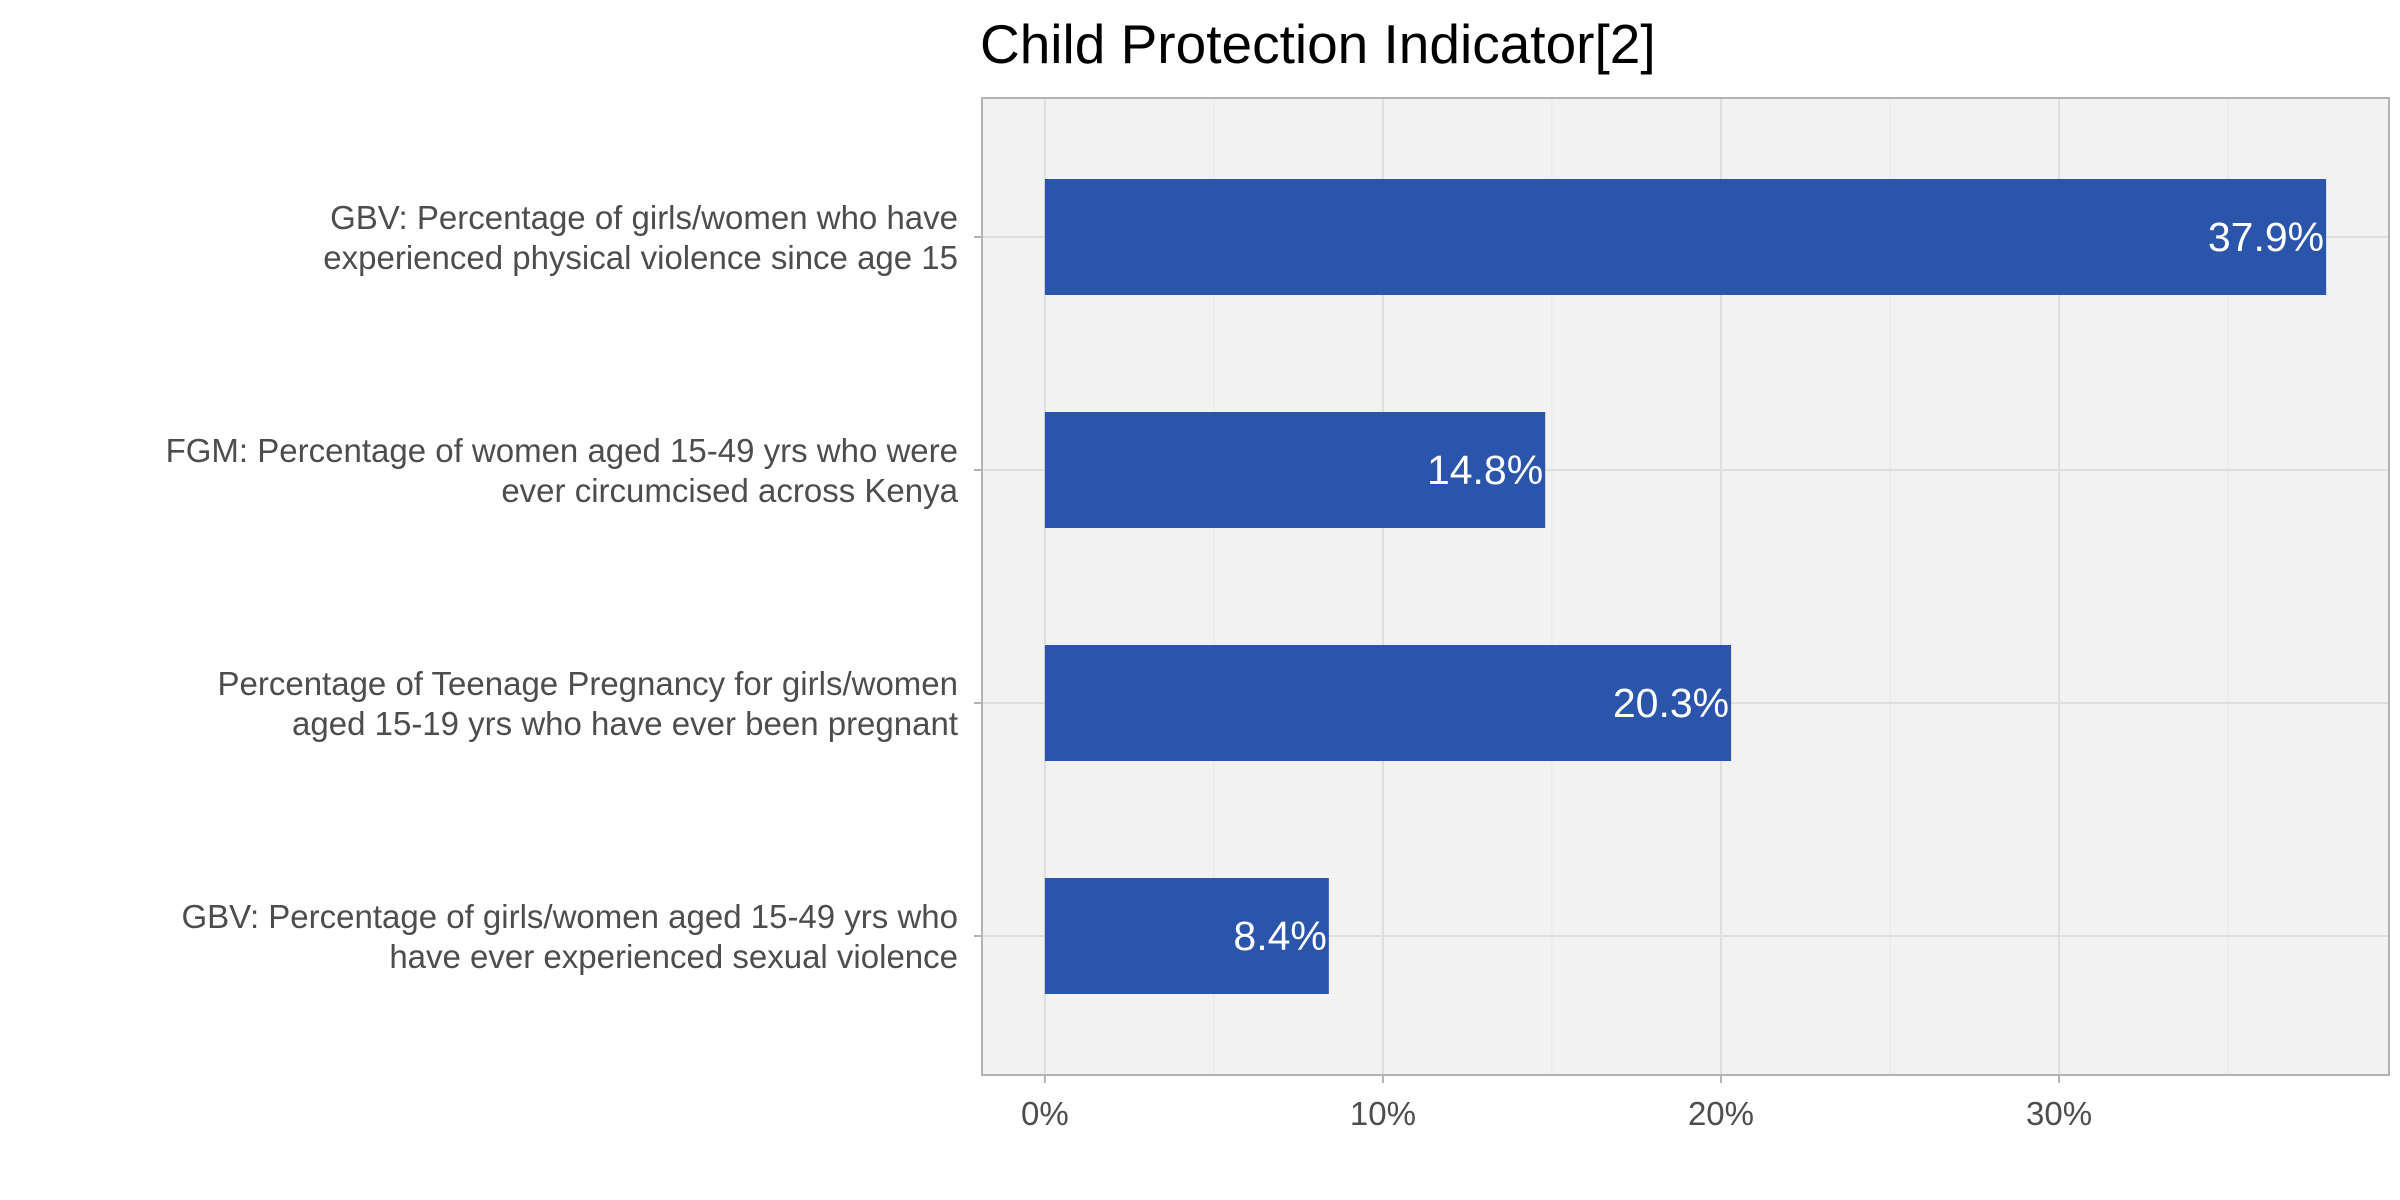 Image resolution: width=2400 pixels, height=1200 pixels. What do you see at coordinates (1045, 1113) in the screenshot?
I see `x-tick-label: 0%` at bounding box center [1045, 1113].